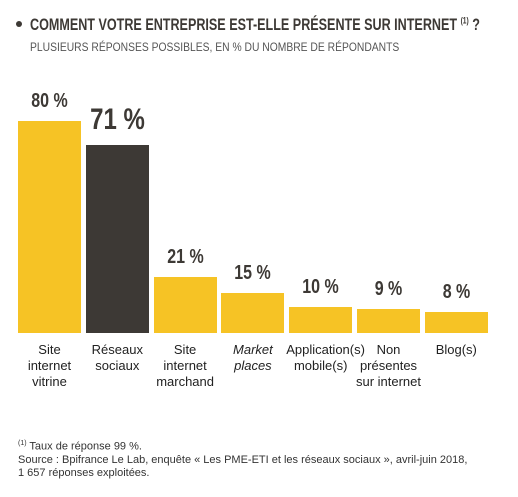 The height and width of the screenshot is (497, 518). I want to click on value-label: 15 %, so click(253, 273).